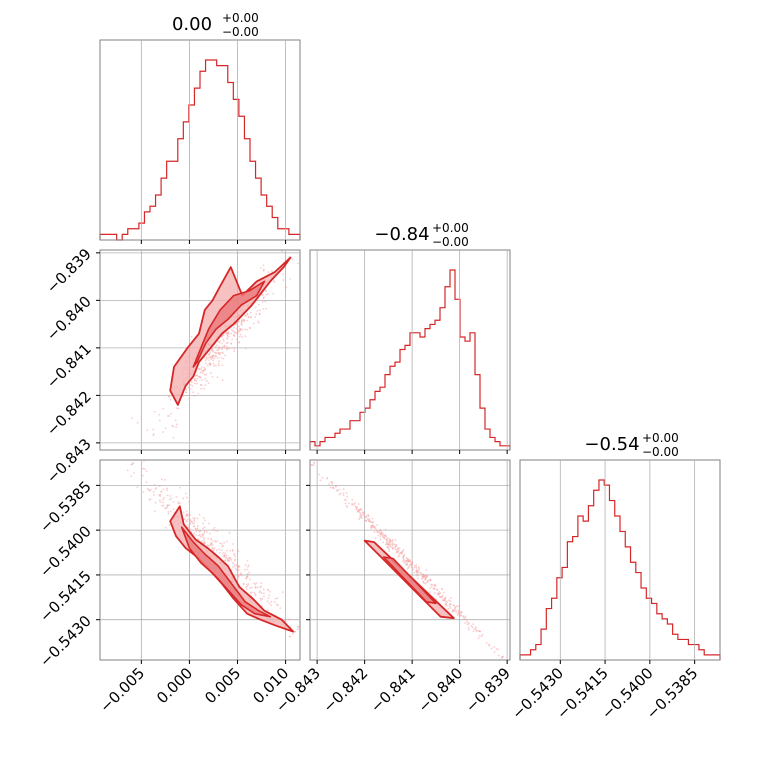 This screenshot has height=764, width=760. I want to click on panel-0-2-contour-inner, so click(226, 572).